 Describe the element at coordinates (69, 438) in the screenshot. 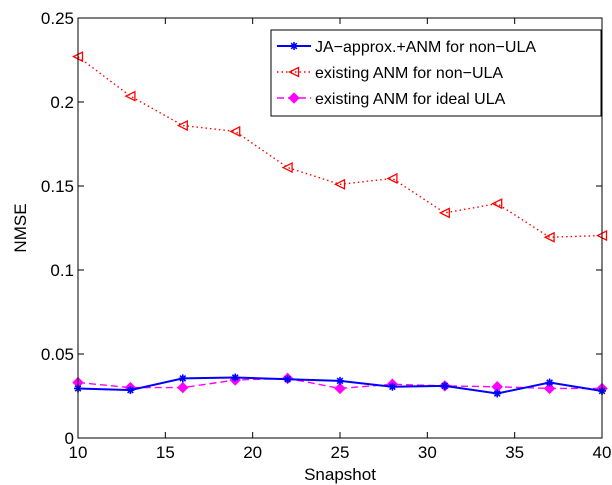

I see `y-tick-label: 0` at that location.